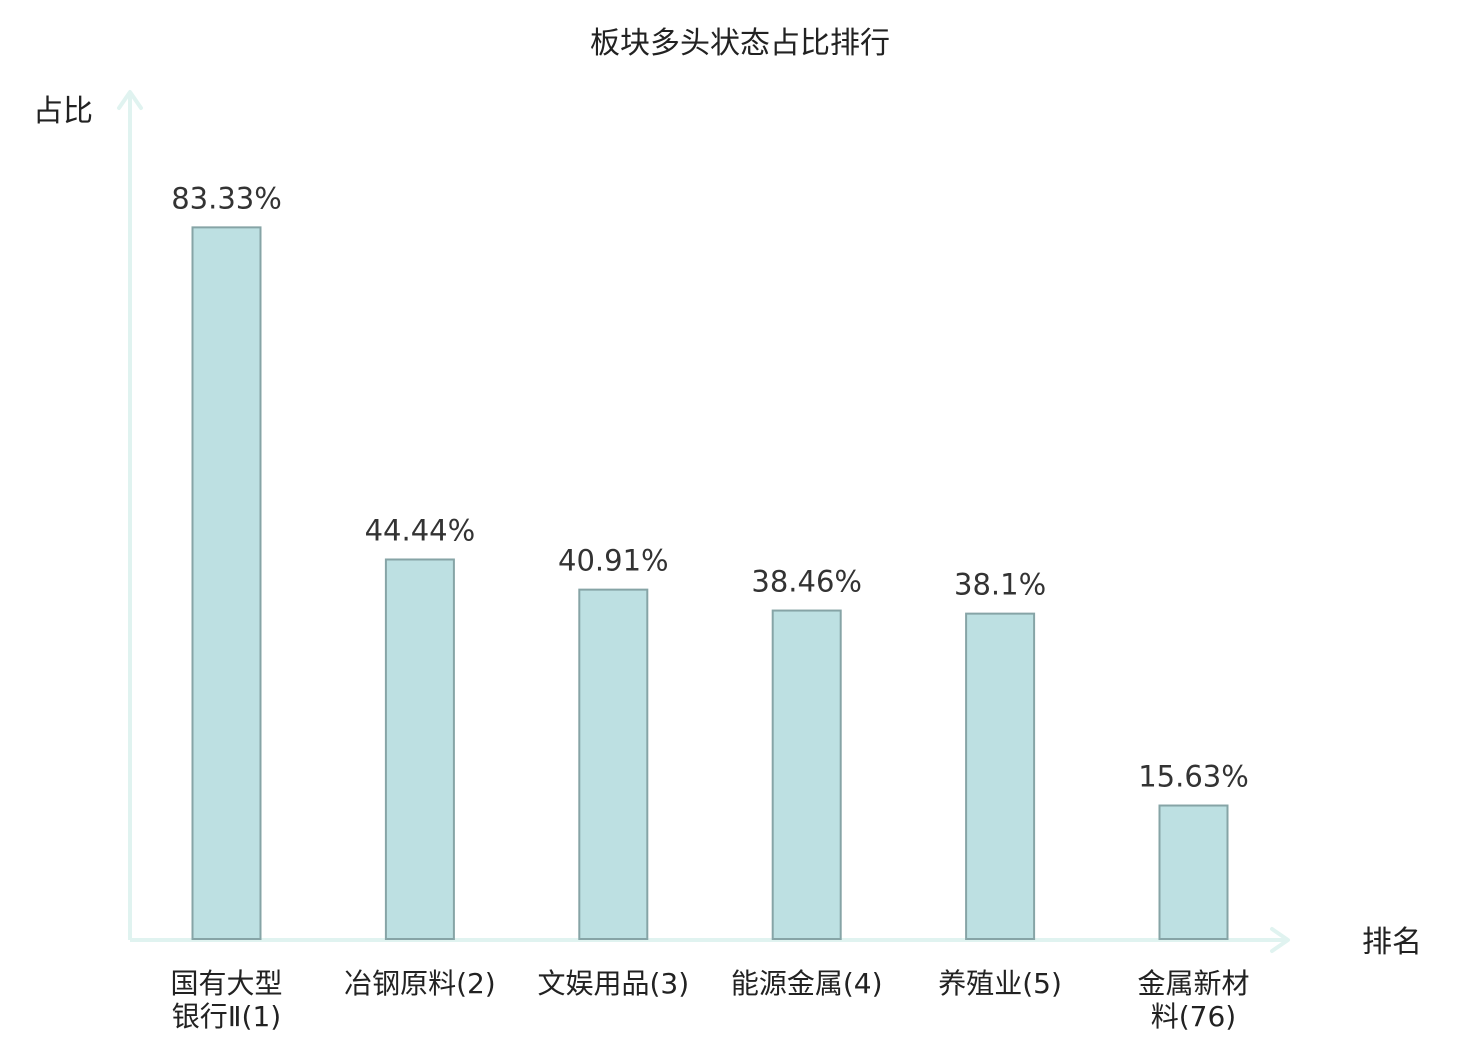 This screenshot has width=1480, height=1040. Describe the element at coordinates (806, 582) in the screenshot. I see `bar-value-label: 38.46%` at that location.